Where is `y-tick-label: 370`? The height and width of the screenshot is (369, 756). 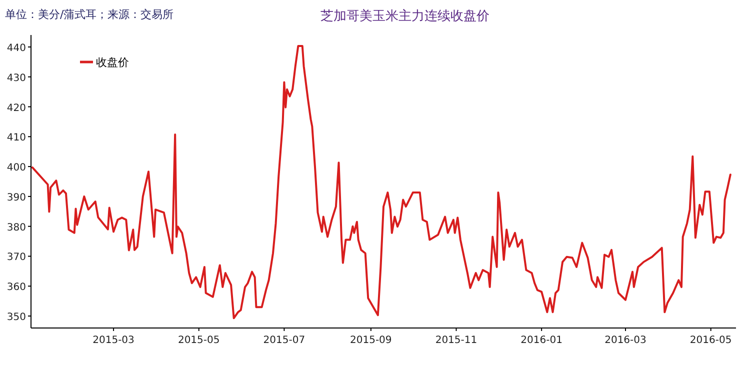
y-tick-label: 370 is located at coordinates (16, 258).